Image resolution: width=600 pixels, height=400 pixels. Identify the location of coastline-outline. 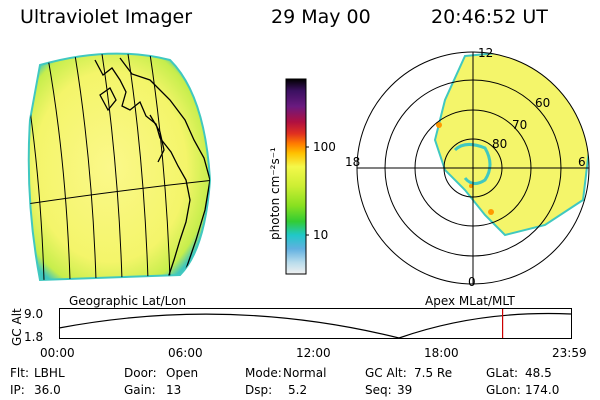
(152, 168).